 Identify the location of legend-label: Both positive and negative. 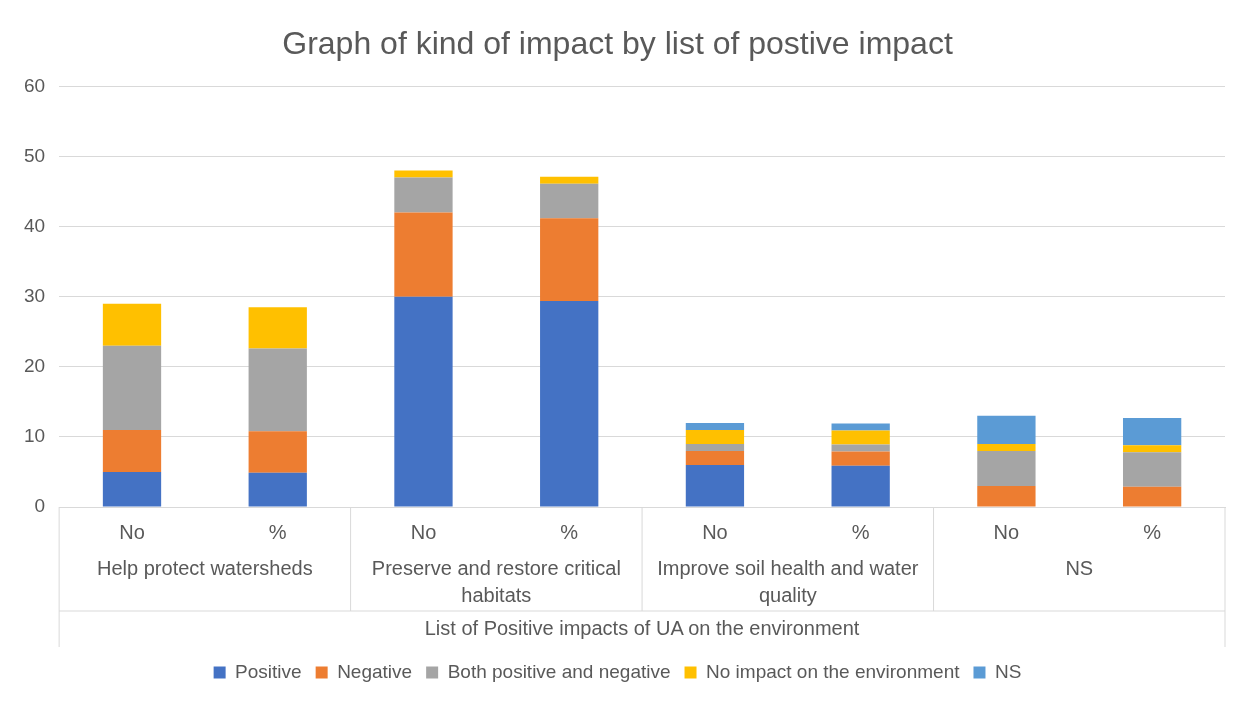
(559, 671).